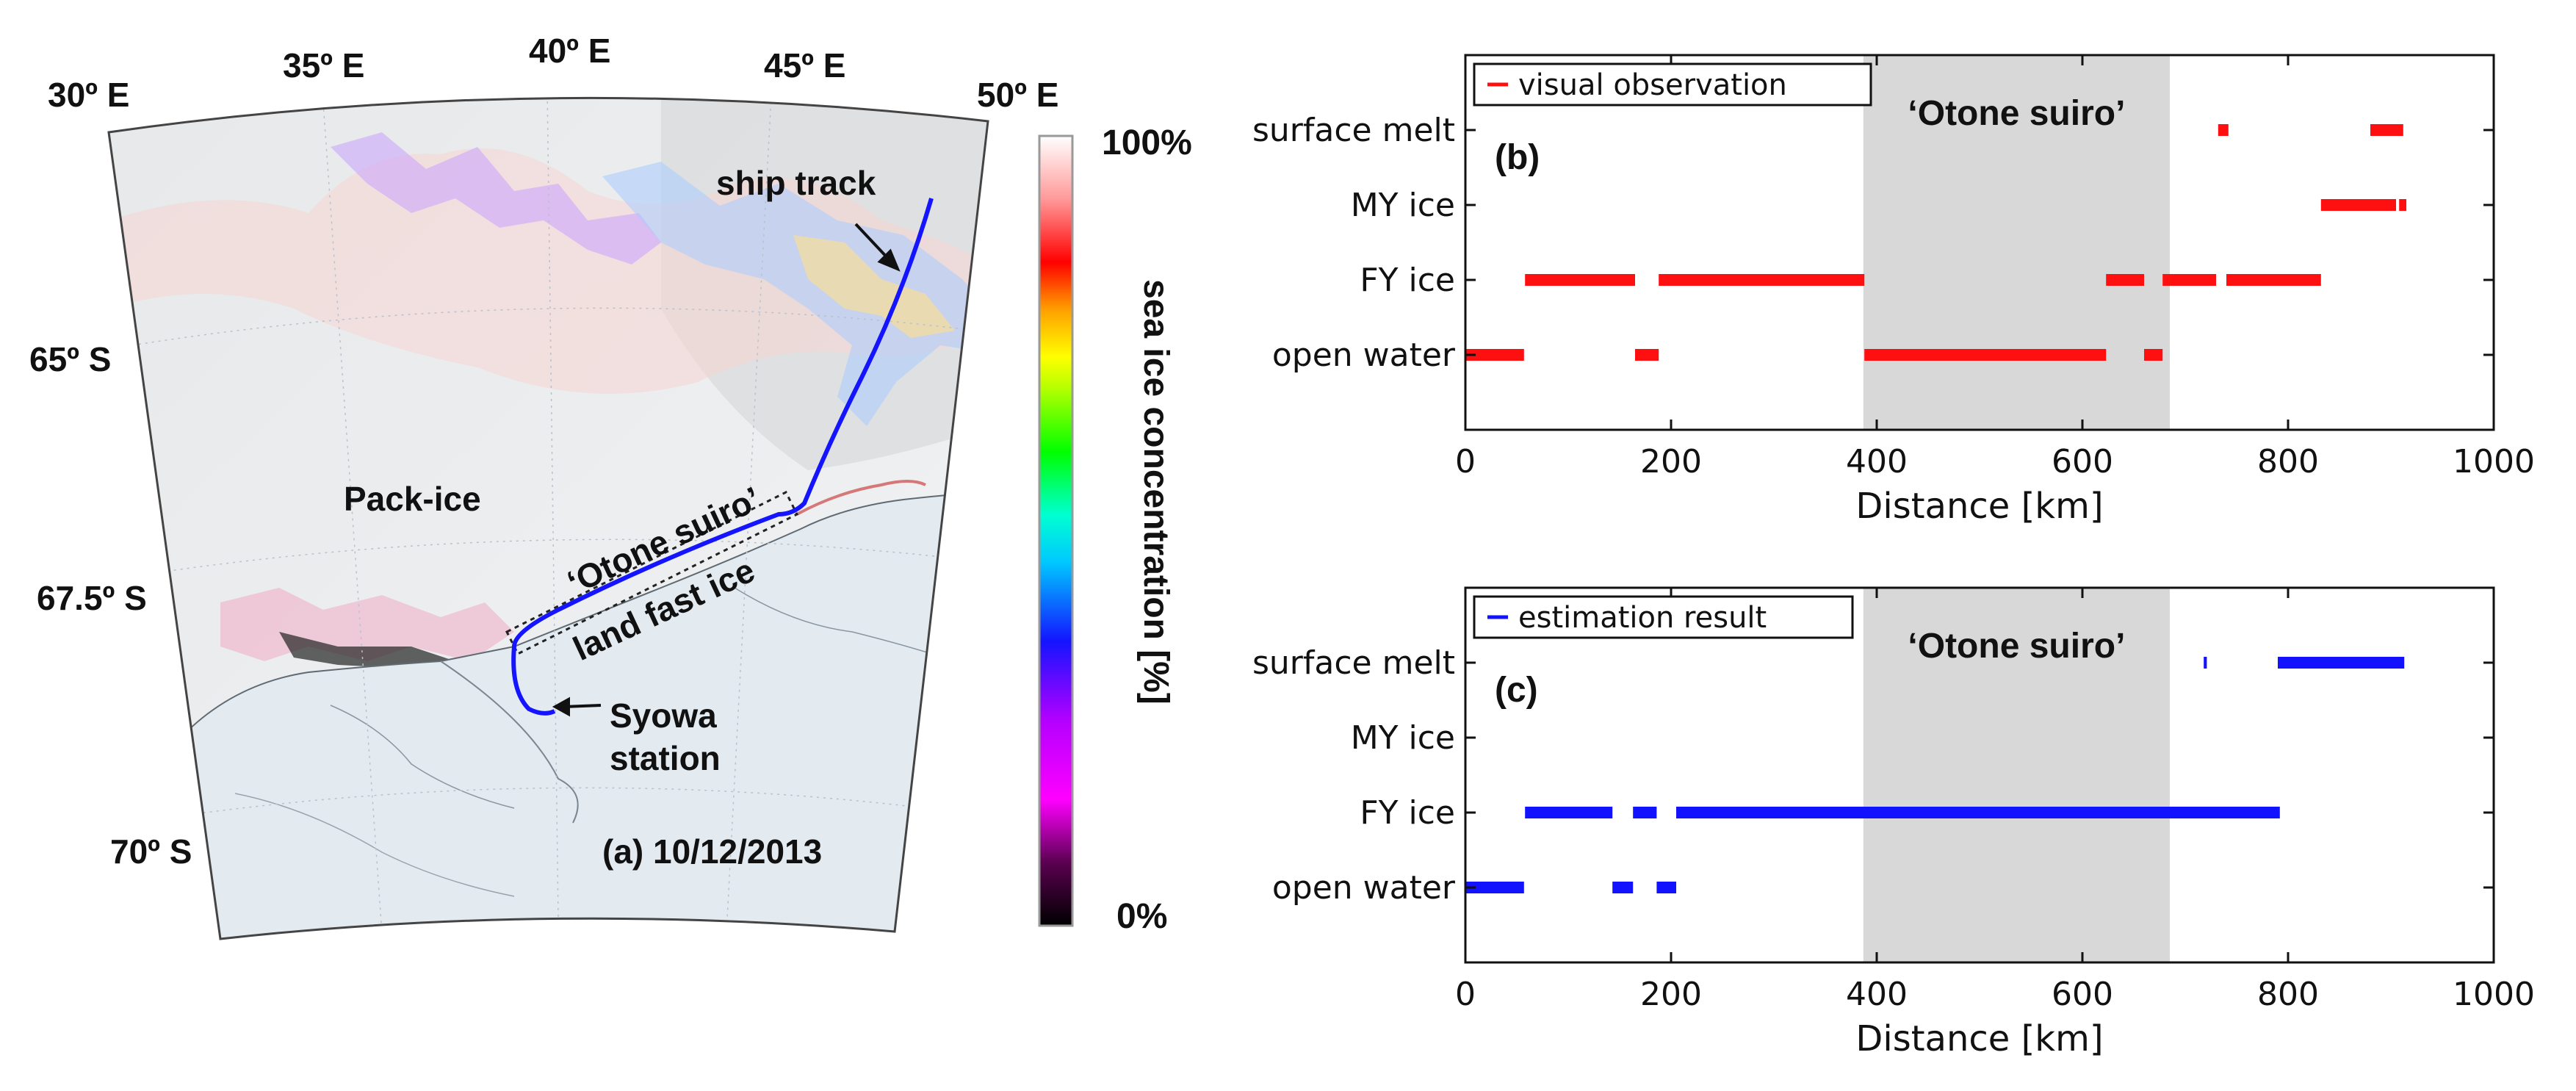  What do you see at coordinates (88, 95) in the screenshot?
I see `lon-label-30: 30º E` at bounding box center [88, 95].